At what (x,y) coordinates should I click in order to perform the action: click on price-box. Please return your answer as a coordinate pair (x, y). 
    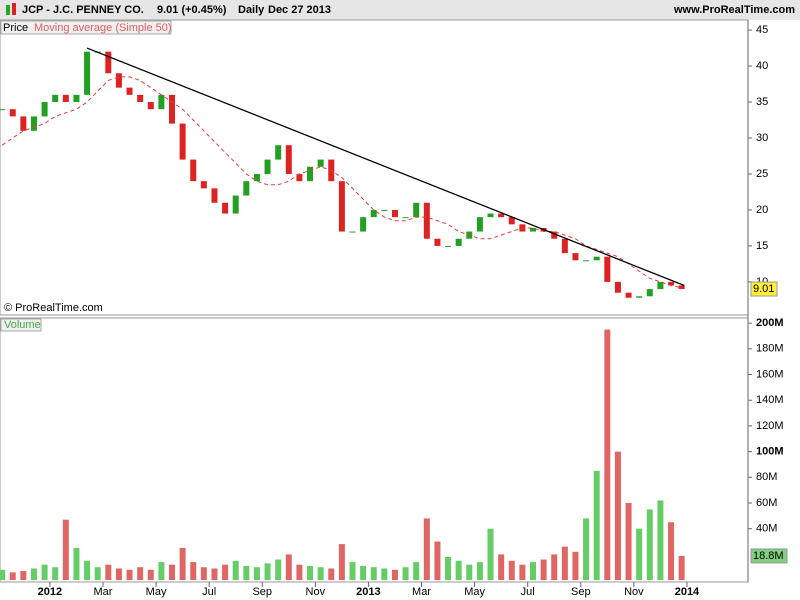
    Looking at the image, I should click on (764, 289).